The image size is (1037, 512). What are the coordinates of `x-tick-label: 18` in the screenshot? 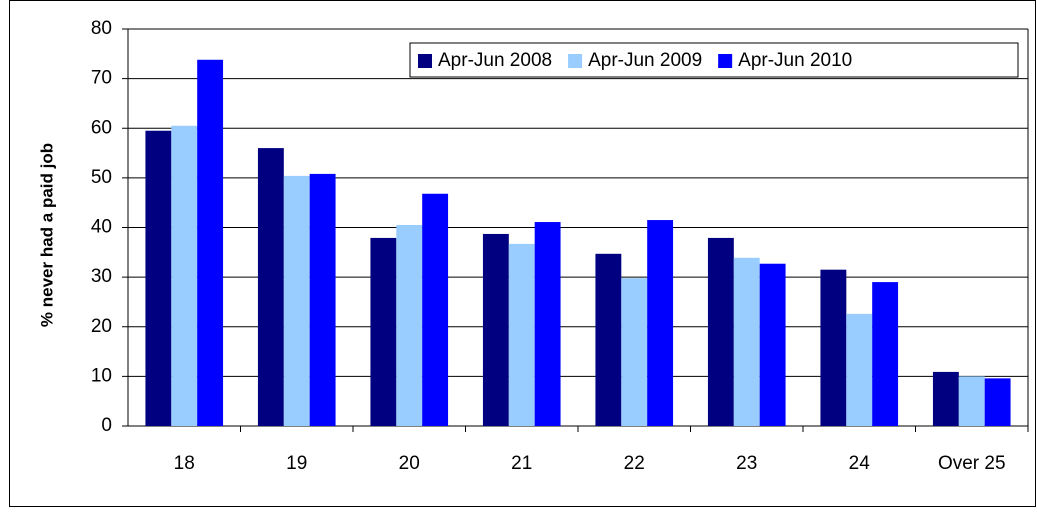 It's located at (184, 463).